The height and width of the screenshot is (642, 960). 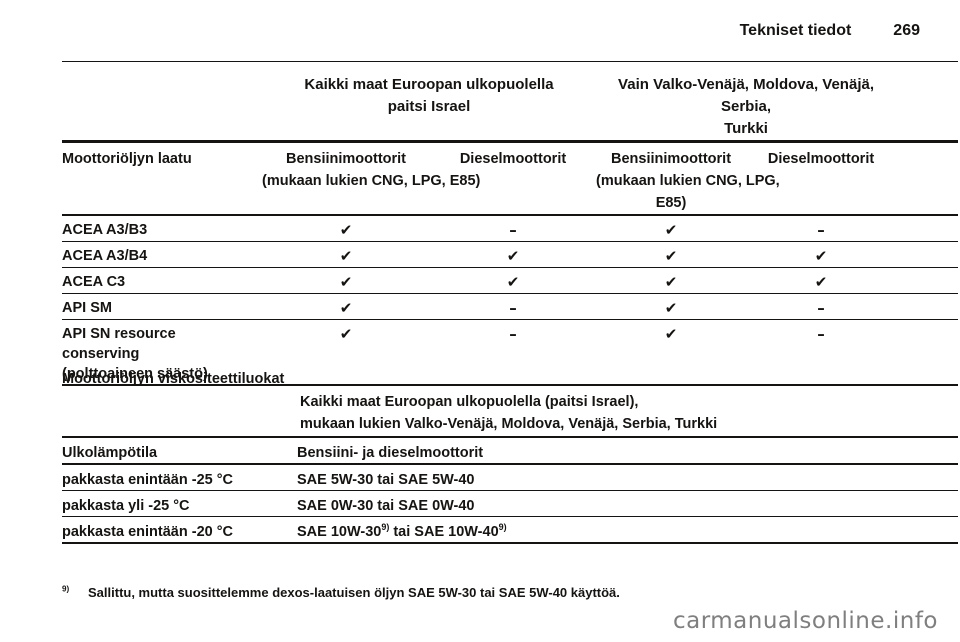 I want to click on viscosity-heading: Moottoriöljyn viskositeettiluokat, so click(x=173, y=379).